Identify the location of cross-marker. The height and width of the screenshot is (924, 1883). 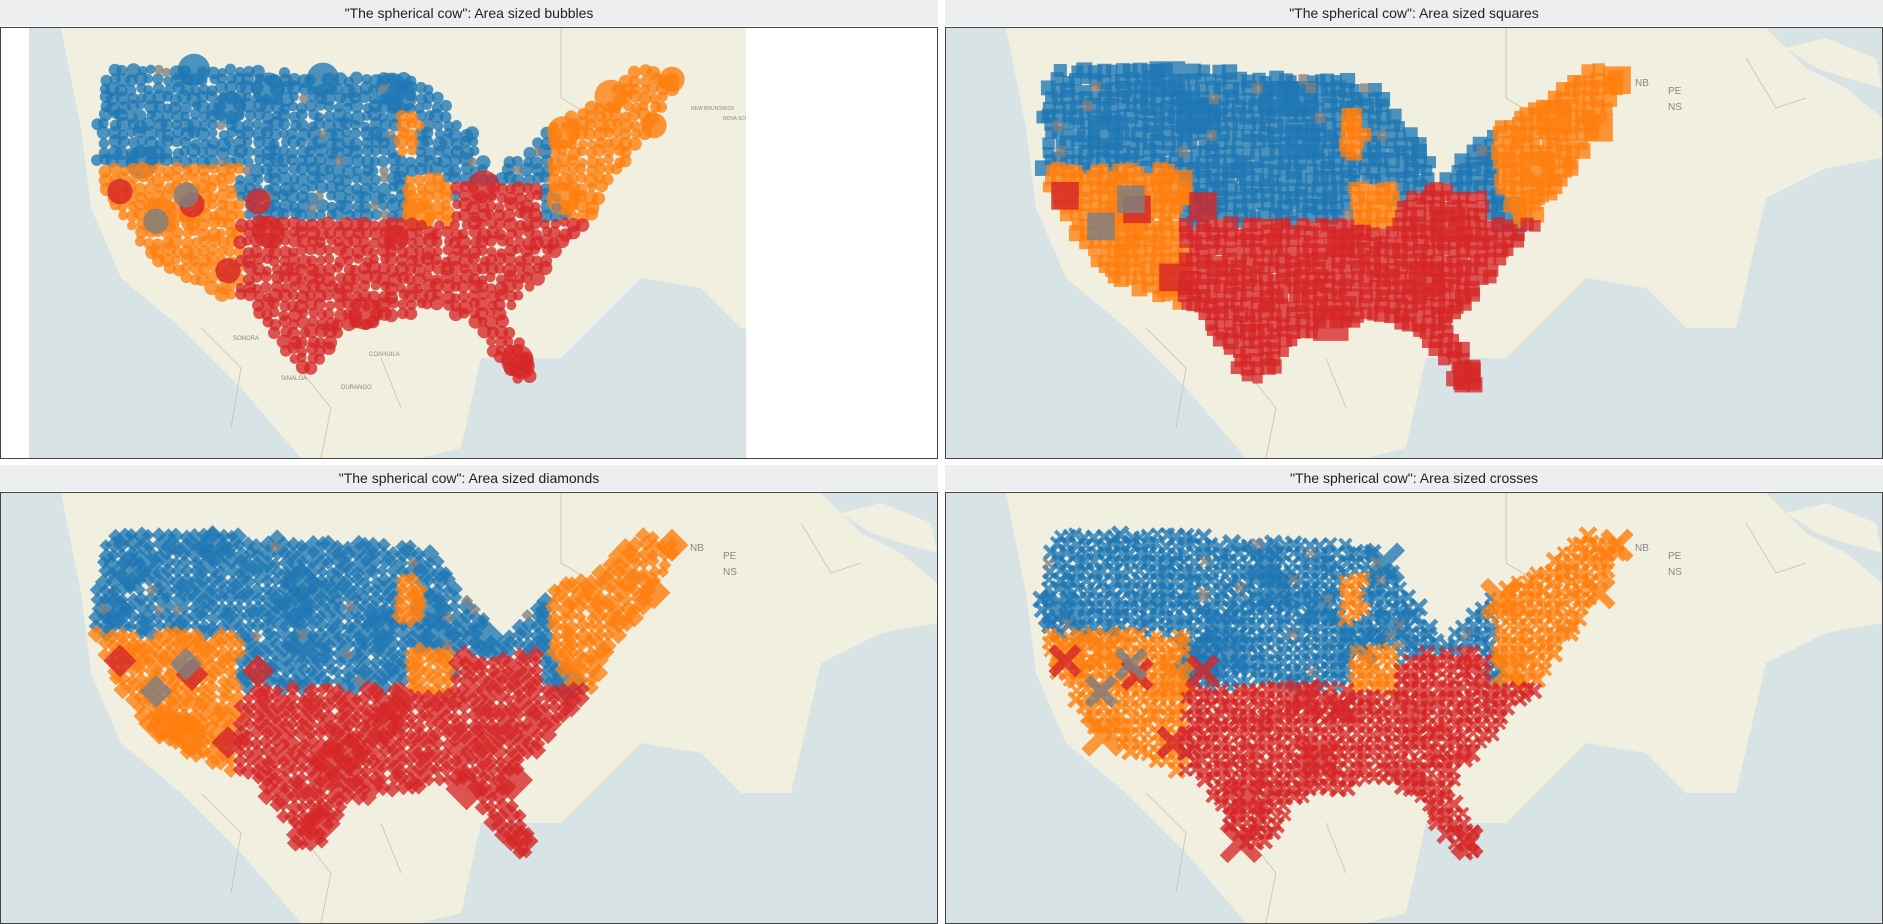
(1570, 633).